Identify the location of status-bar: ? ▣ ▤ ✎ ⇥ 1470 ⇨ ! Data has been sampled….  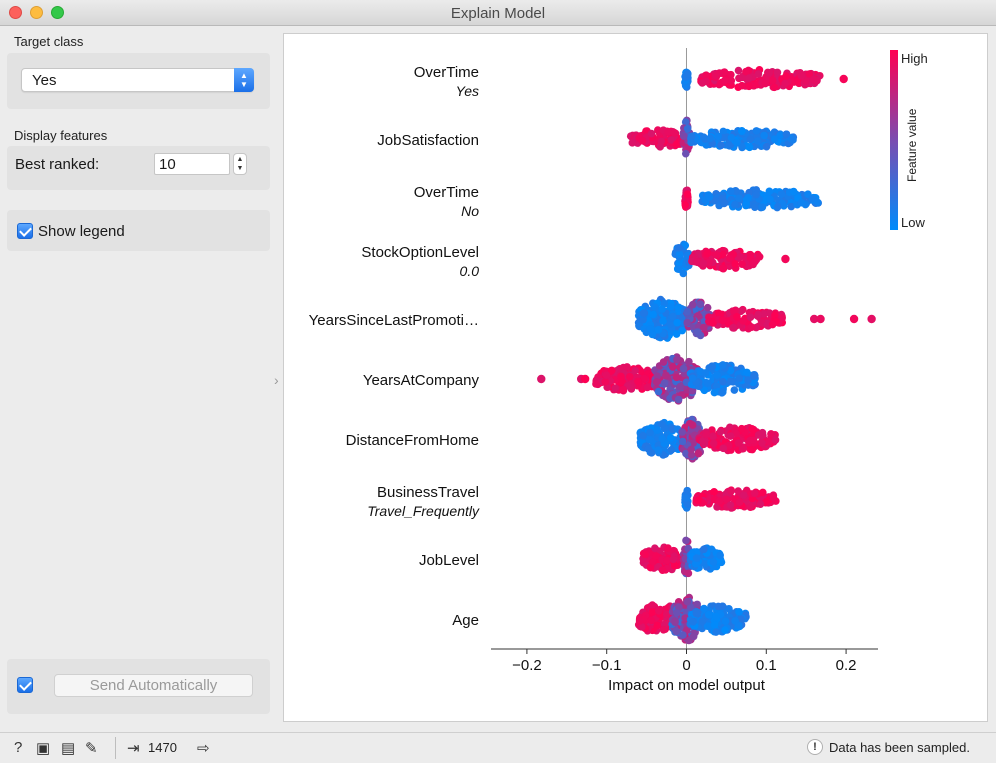
(498, 747).